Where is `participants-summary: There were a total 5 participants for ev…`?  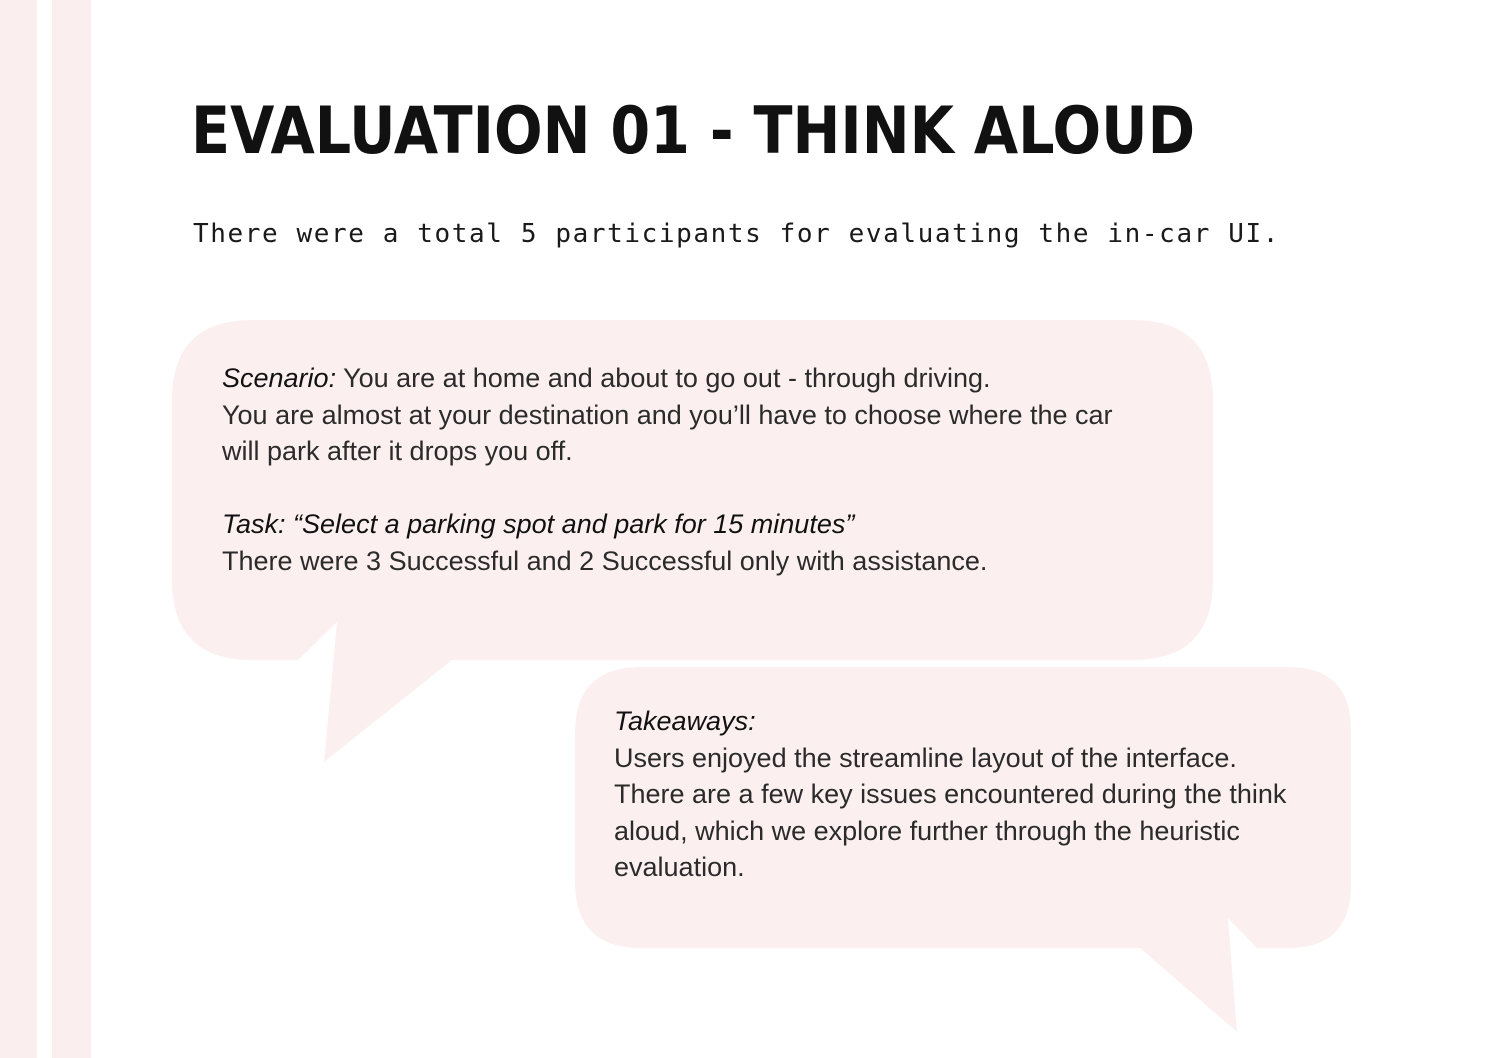 participants-summary: There were a total 5 participants for ev… is located at coordinates (736, 234).